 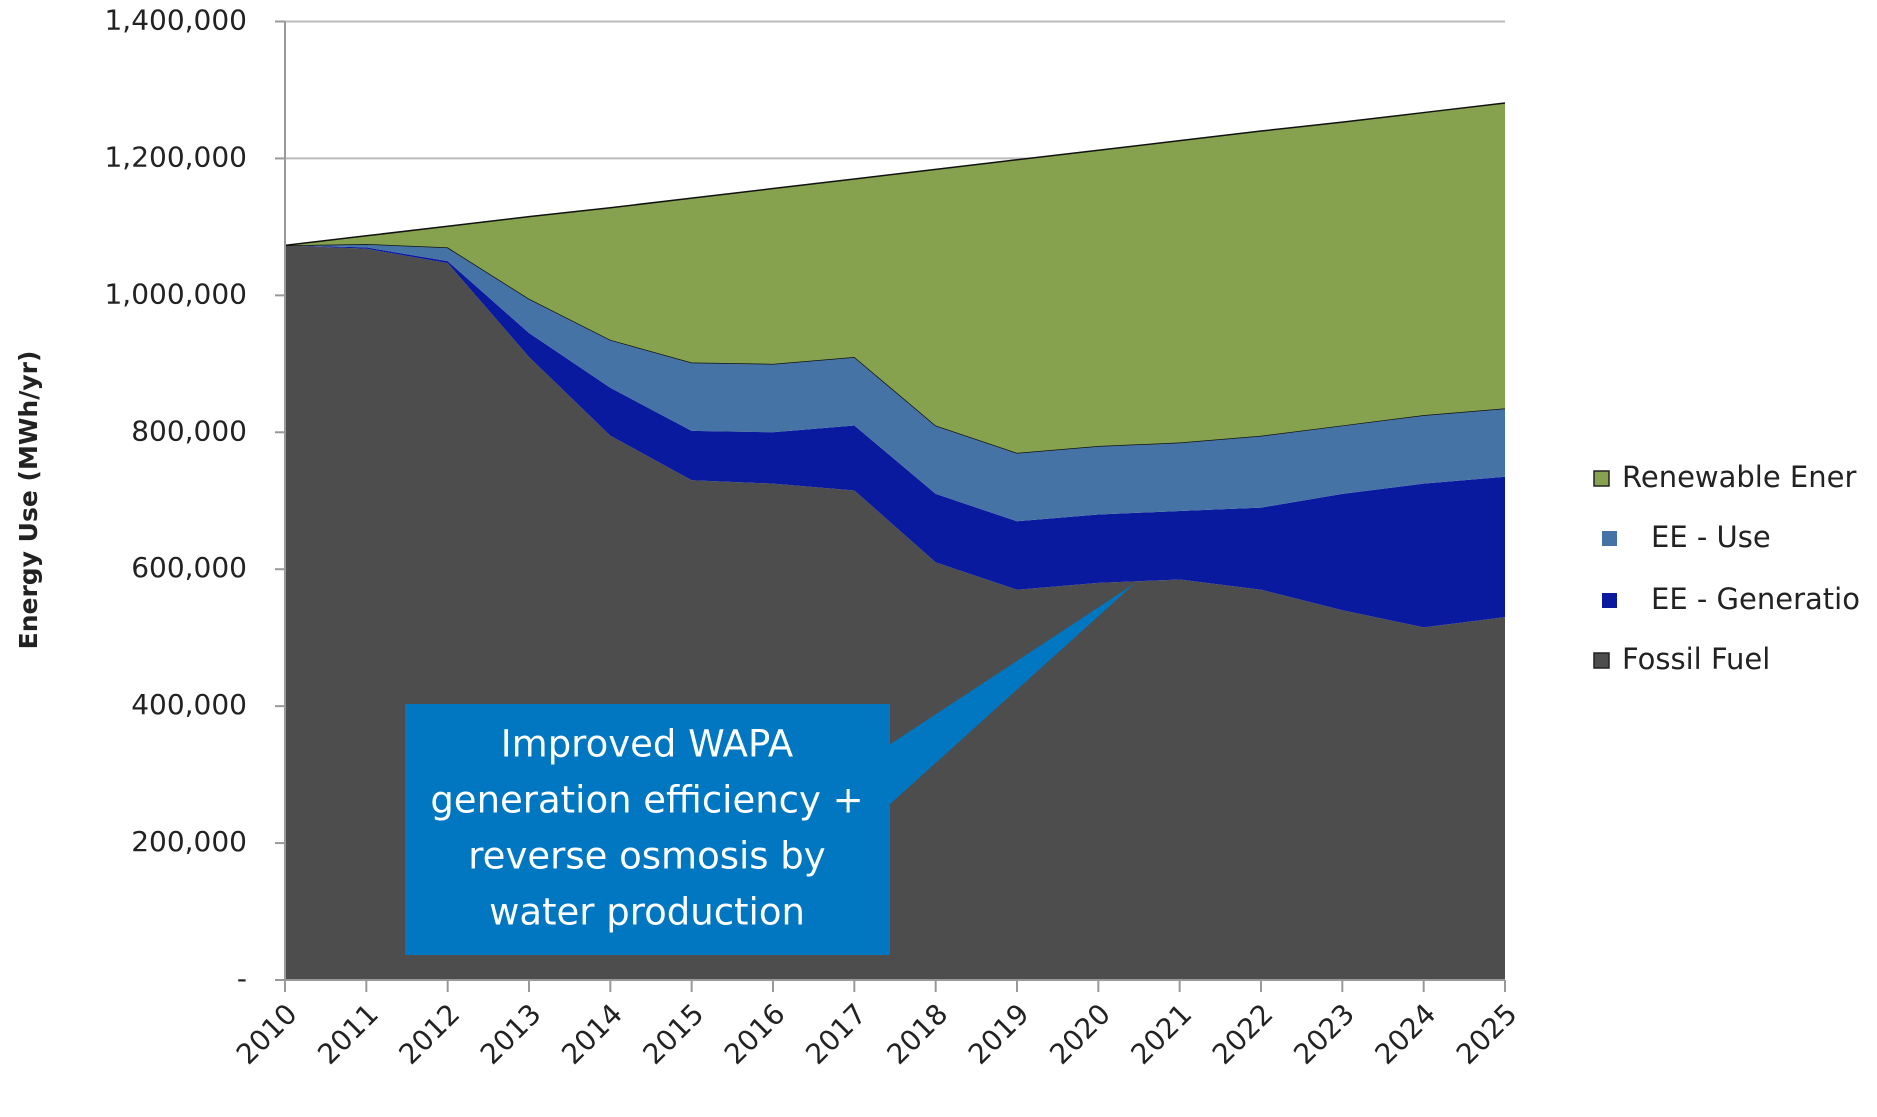 I want to click on y-tick-label: 200,000, so click(x=189, y=841).